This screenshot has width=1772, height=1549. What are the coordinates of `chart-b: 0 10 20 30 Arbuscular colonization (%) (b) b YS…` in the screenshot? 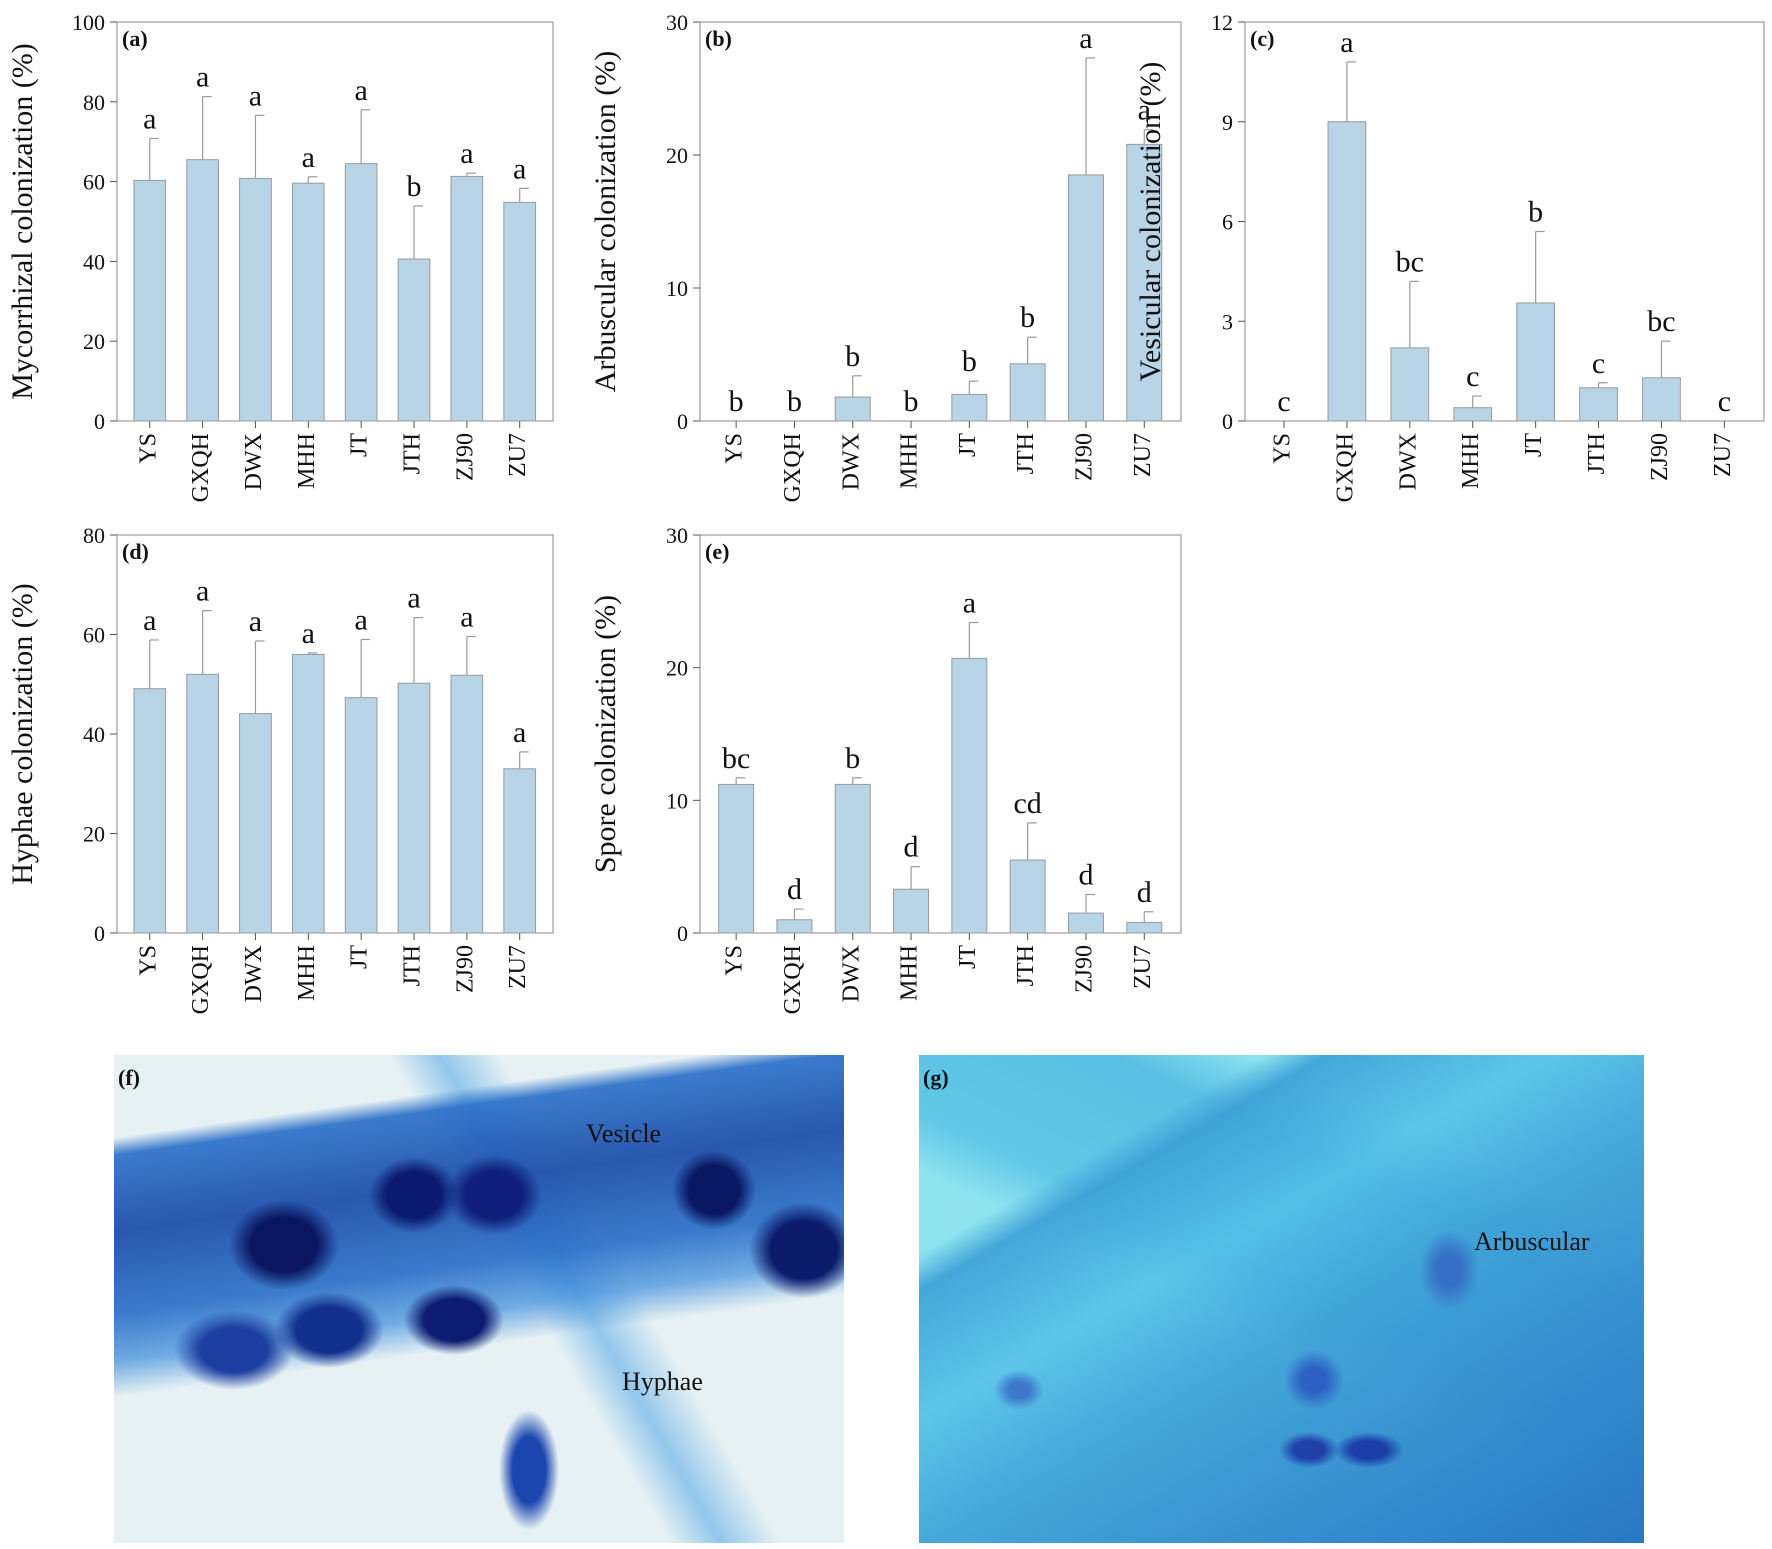 It's located at (885, 256).